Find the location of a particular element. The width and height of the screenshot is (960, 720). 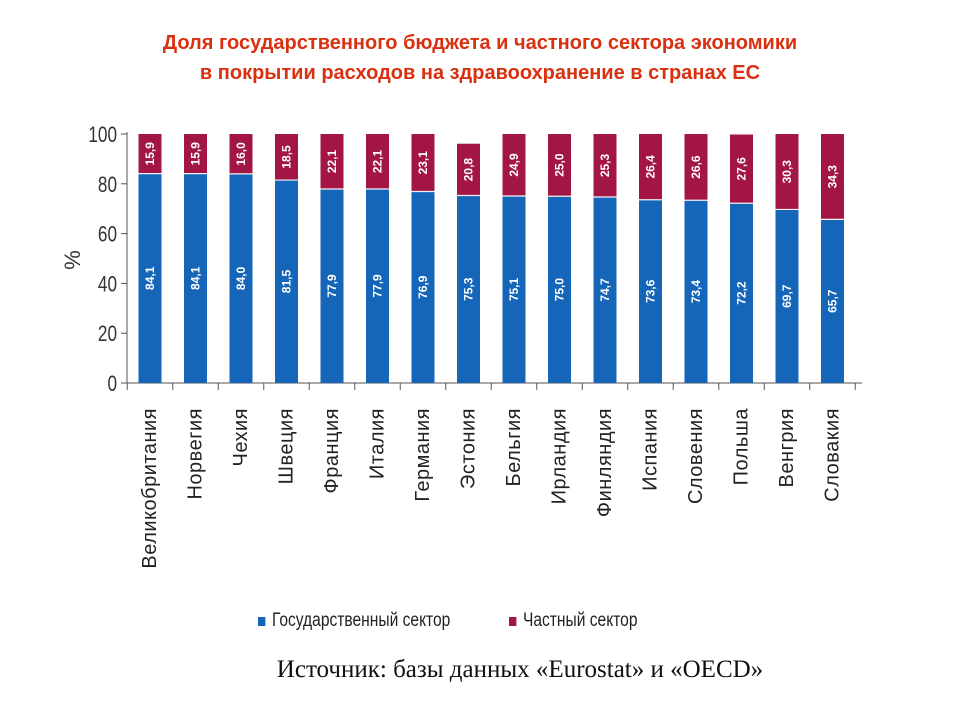

data-label-public-12: 73,4 is located at coordinates (696, 292).